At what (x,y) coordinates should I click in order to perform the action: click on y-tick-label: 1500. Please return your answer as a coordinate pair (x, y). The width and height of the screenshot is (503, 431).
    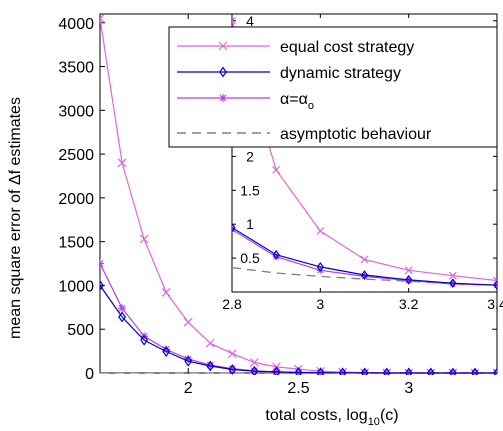
    Looking at the image, I should click on (76, 243).